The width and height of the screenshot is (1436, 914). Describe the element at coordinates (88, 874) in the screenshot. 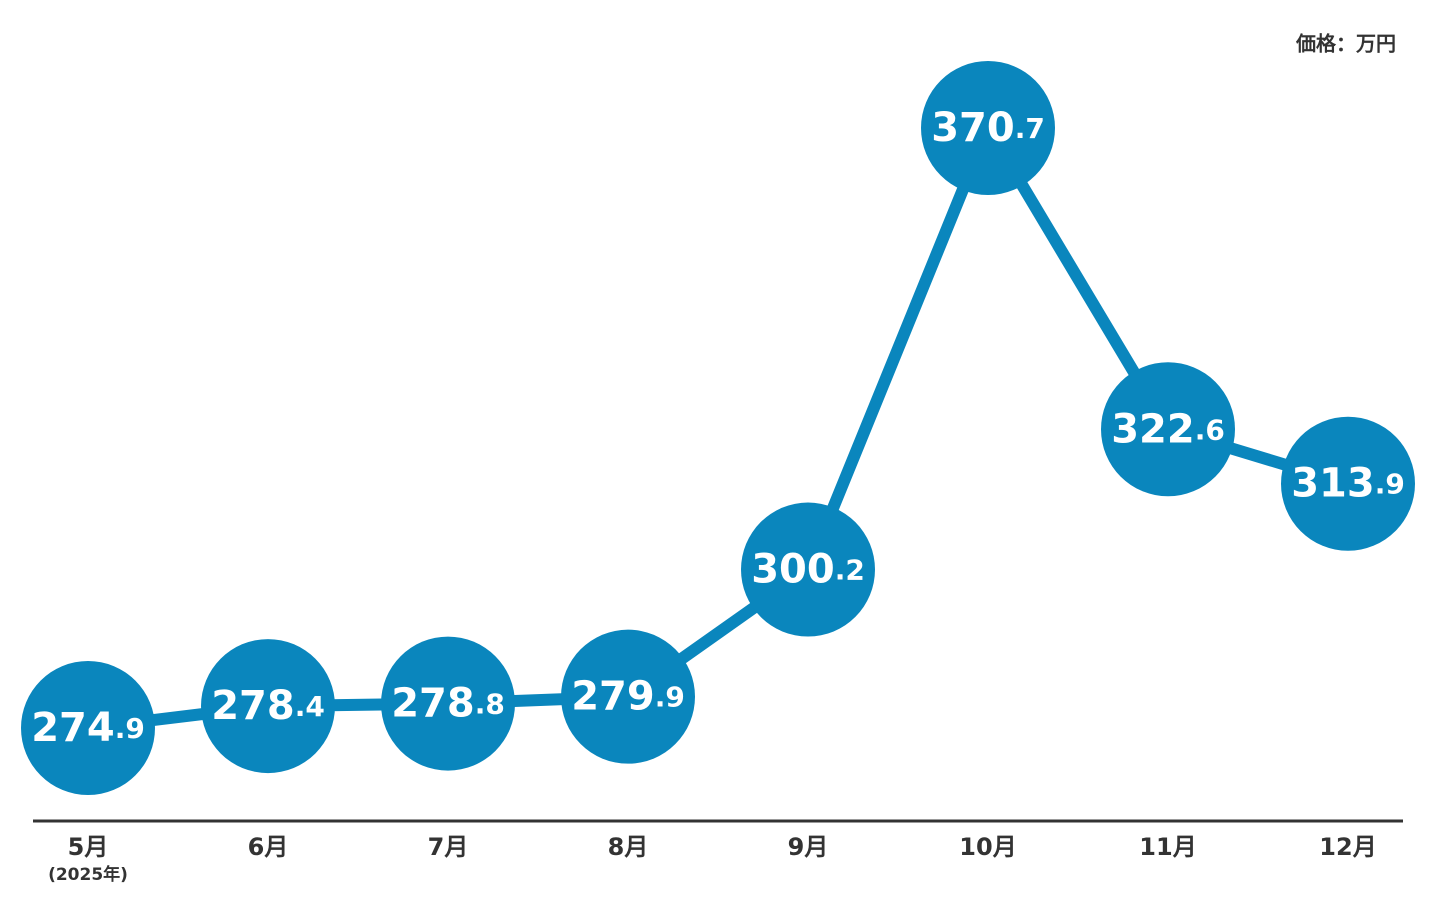

I see `category-note: (2025年)` at that location.